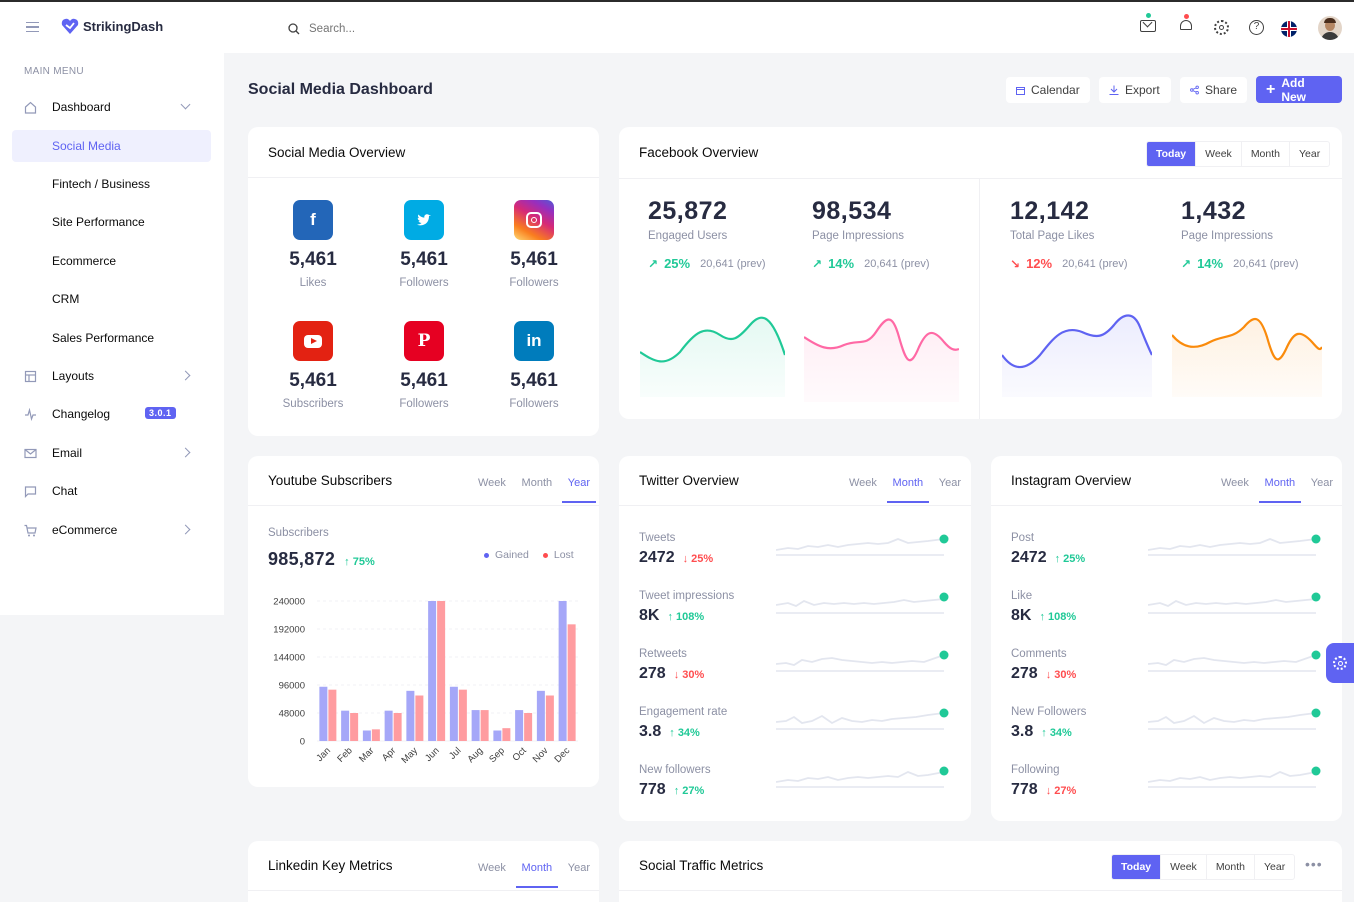  What do you see at coordinates (562, 671) in the screenshot?
I see `bar-gained-dec` at bounding box center [562, 671].